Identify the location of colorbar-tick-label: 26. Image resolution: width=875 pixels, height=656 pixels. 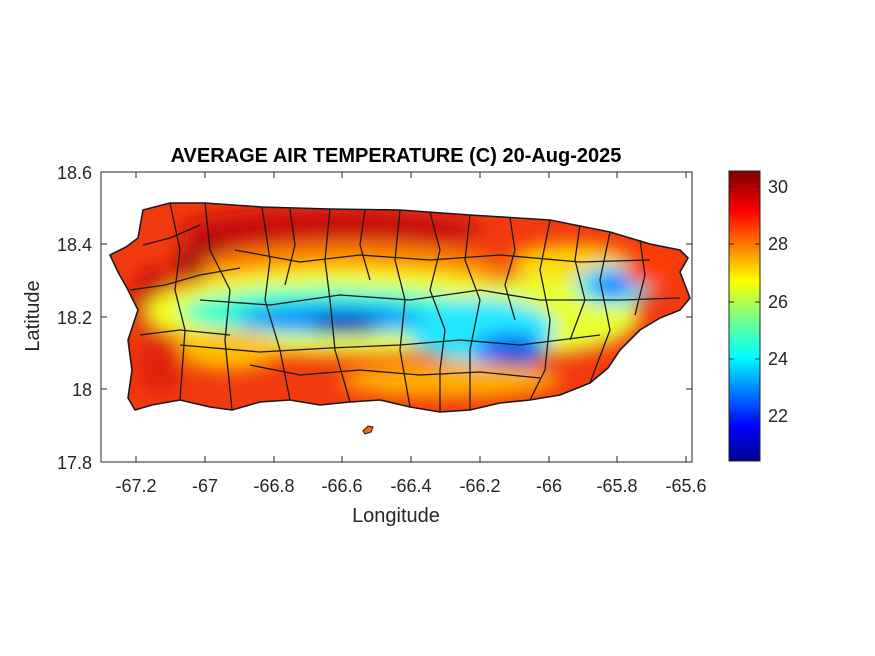
(778, 302).